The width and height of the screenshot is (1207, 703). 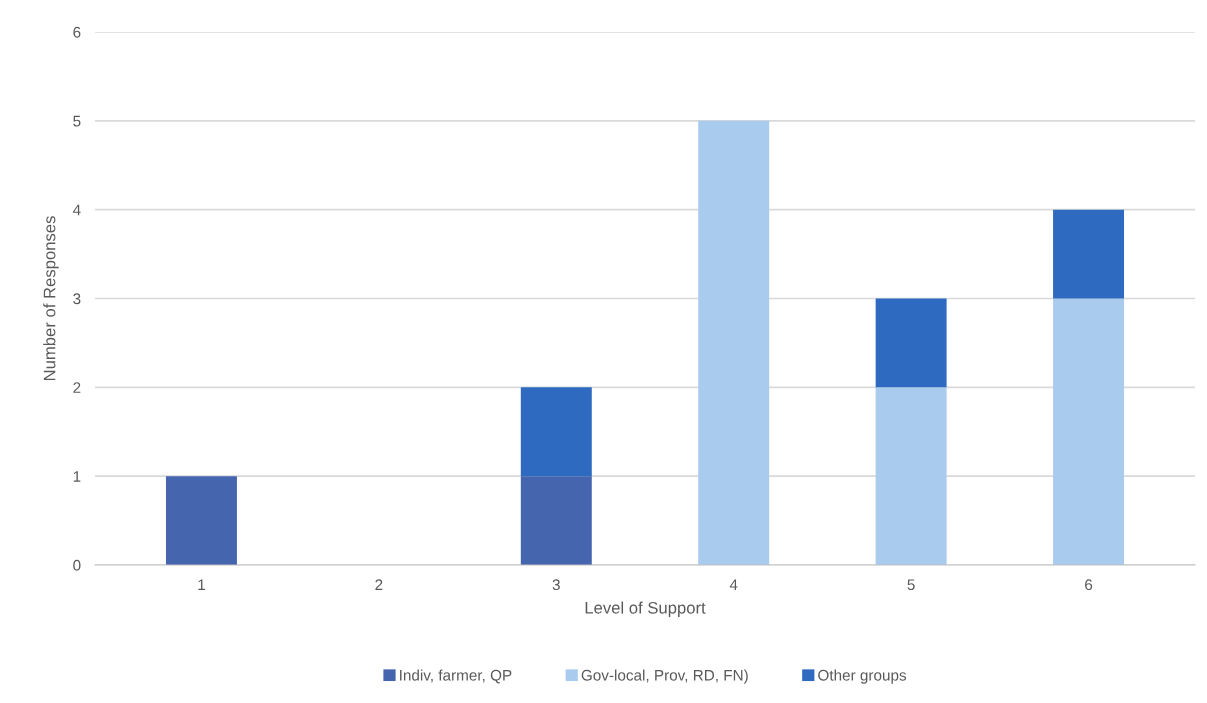 What do you see at coordinates (733, 584) in the screenshot?
I see `x-tick-label: 4` at bounding box center [733, 584].